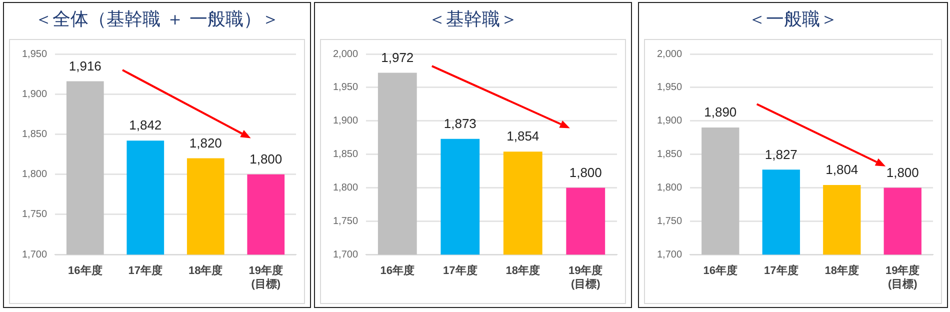  What do you see at coordinates (460, 123) in the screenshot?
I see `data-label: 1,873` at bounding box center [460, 123].